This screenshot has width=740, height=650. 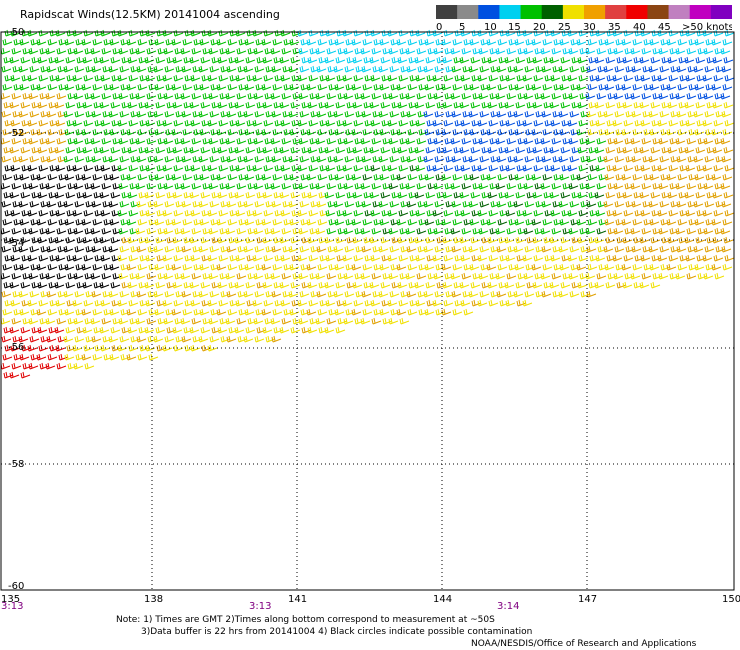 I want to click on lat-label: -60, so click(x=16, y=586).